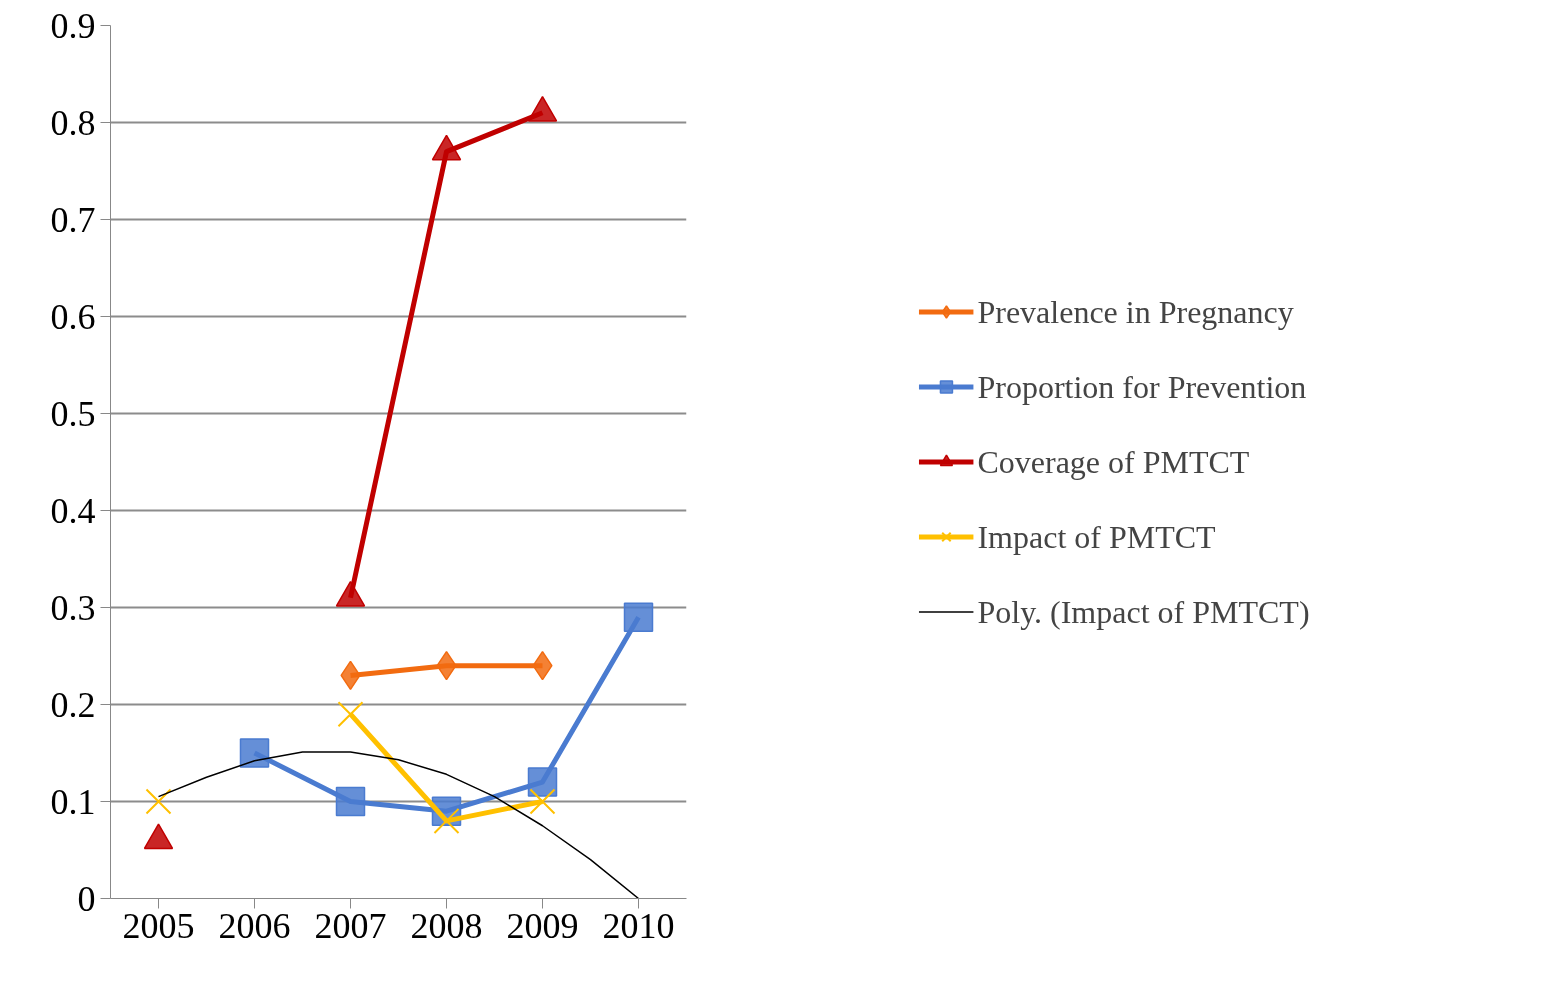 The image size is (1542, 988). I want to click on y-tick-label: 0.1, so click(73, 801).